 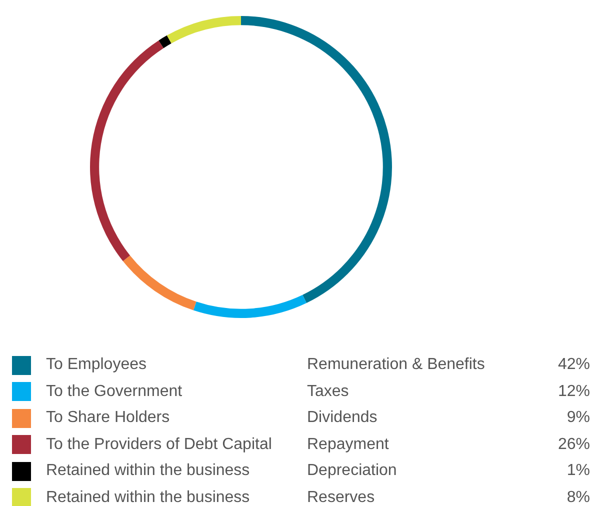 I want to click on data-label: 8%, so click(x=578, y=497).